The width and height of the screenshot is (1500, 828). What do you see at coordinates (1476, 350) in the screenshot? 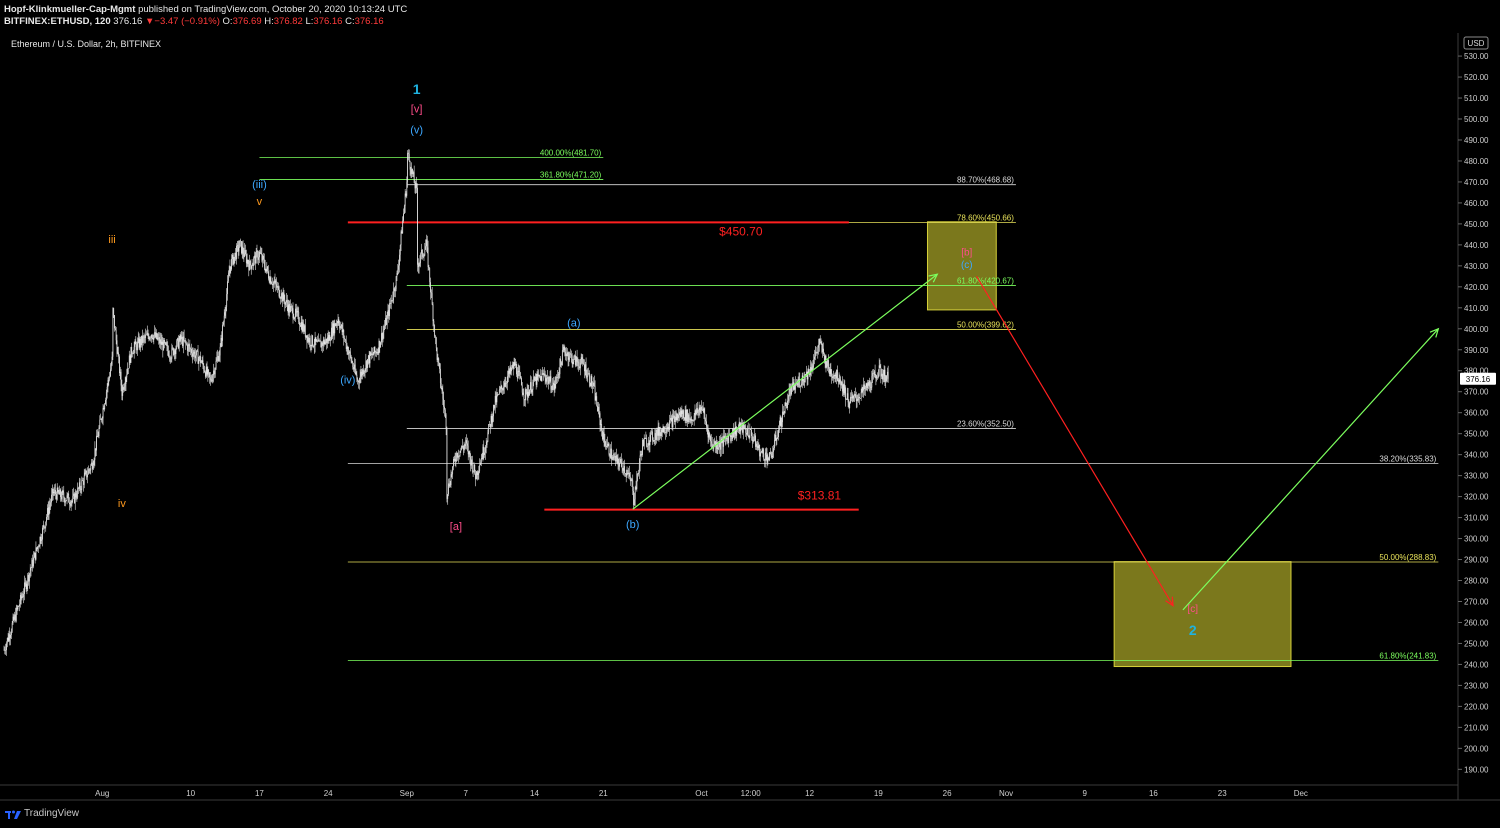
I see `y-axis-tick-label: 390.00` at bounding box center [1476, 350].